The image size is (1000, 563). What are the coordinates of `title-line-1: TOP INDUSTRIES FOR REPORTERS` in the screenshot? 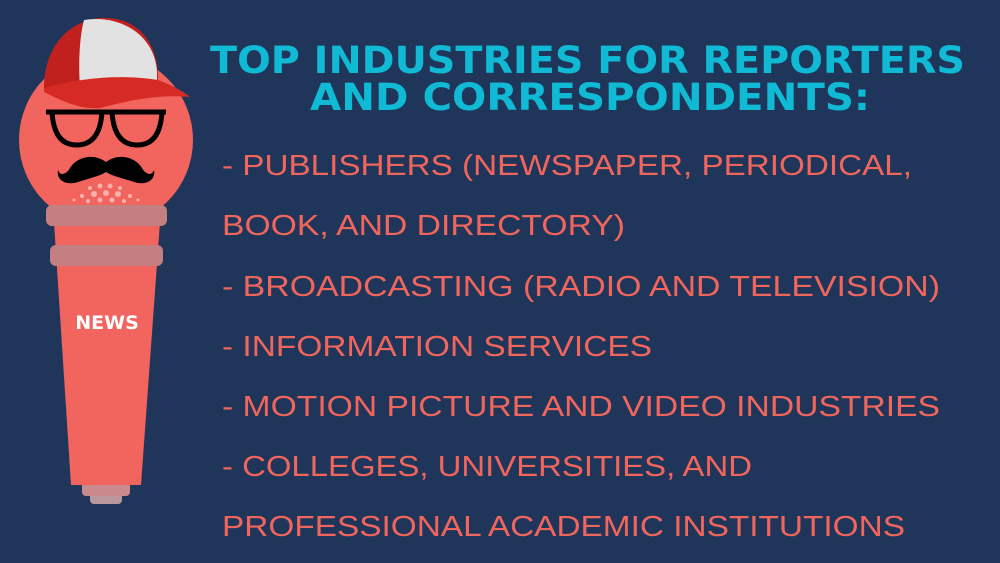 It's located at (587, 60).